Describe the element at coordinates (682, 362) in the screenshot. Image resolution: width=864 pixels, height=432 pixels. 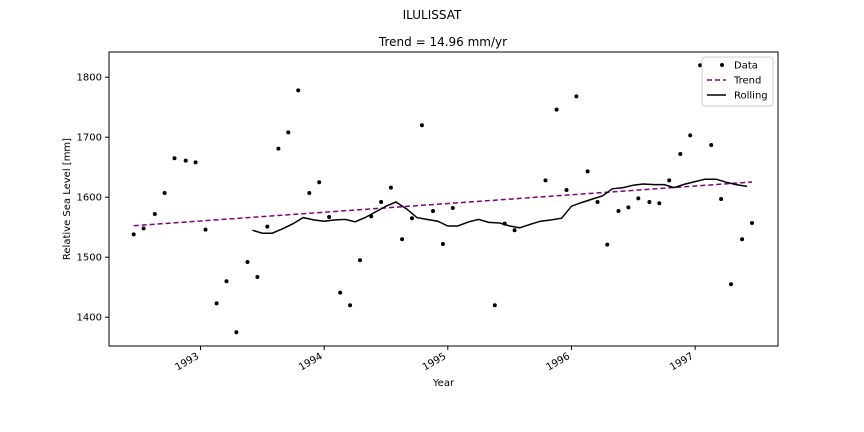
I see `x-tick-label: 1997` at that location.